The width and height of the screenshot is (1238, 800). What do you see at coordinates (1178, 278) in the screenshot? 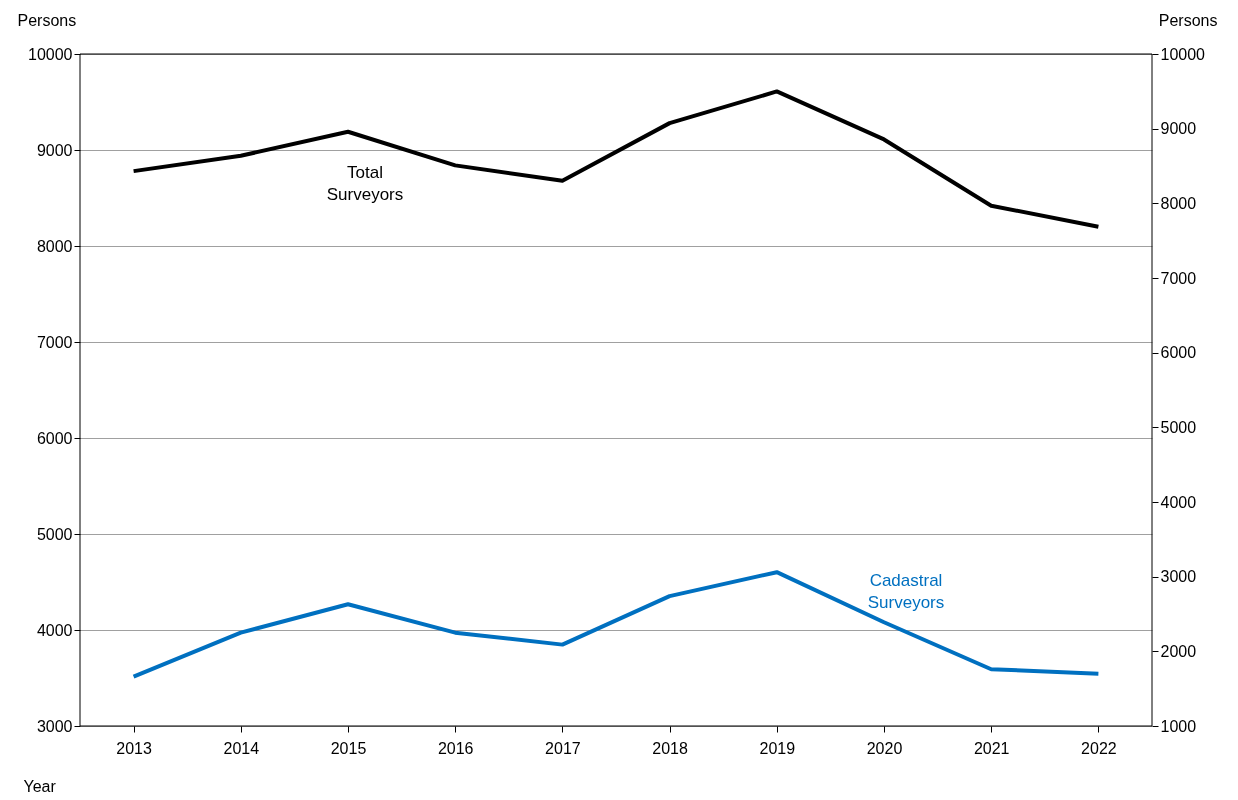
I see `y2-tick-label: 7000` at bounding box center [1178, 278].